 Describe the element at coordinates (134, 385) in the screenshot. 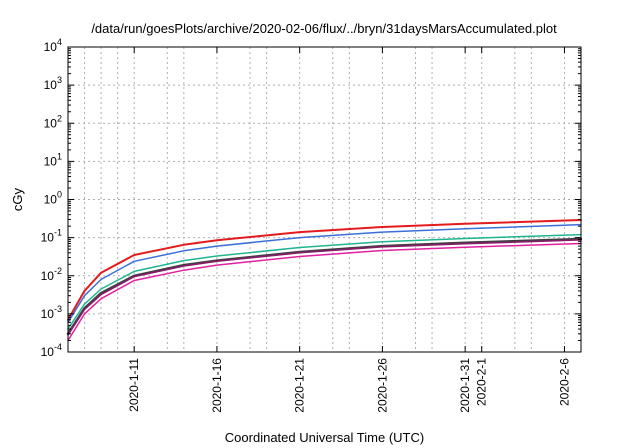

I see `x-tick-label: 2020-1-11` at that location.